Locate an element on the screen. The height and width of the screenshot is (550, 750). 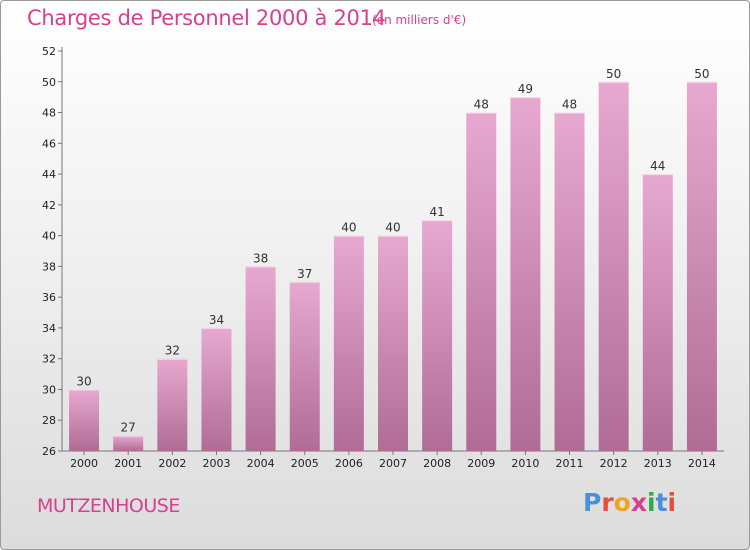
y-tick-label: 50 is located at coordinates (49, 82).